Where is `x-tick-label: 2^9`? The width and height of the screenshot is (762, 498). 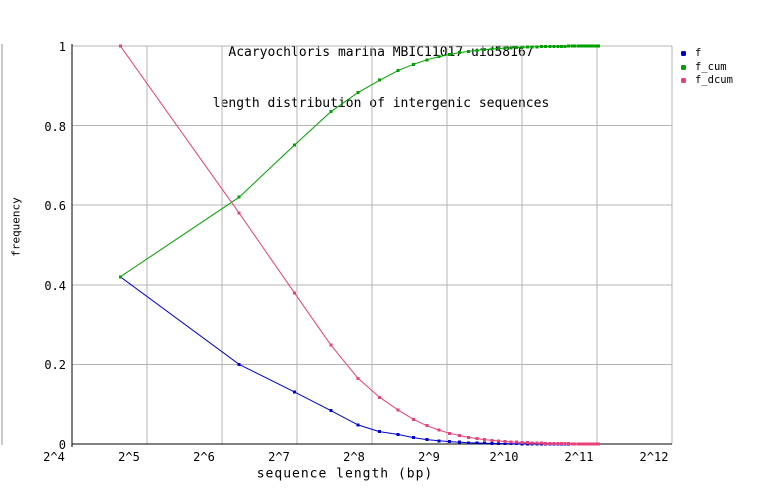
x-tick-label: 2^9 is located at coordinates (429, 457).